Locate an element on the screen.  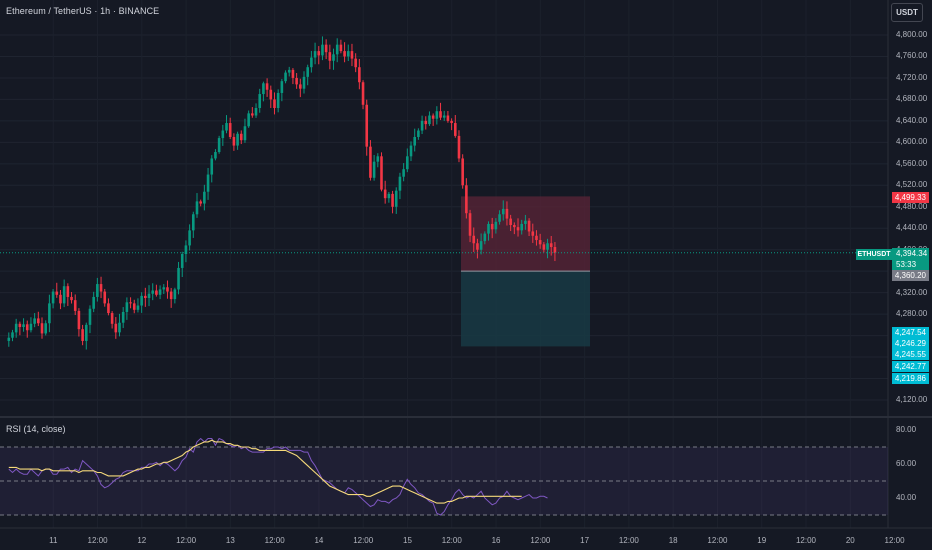
stop-loss-zone is located at coordinates (525, 234).